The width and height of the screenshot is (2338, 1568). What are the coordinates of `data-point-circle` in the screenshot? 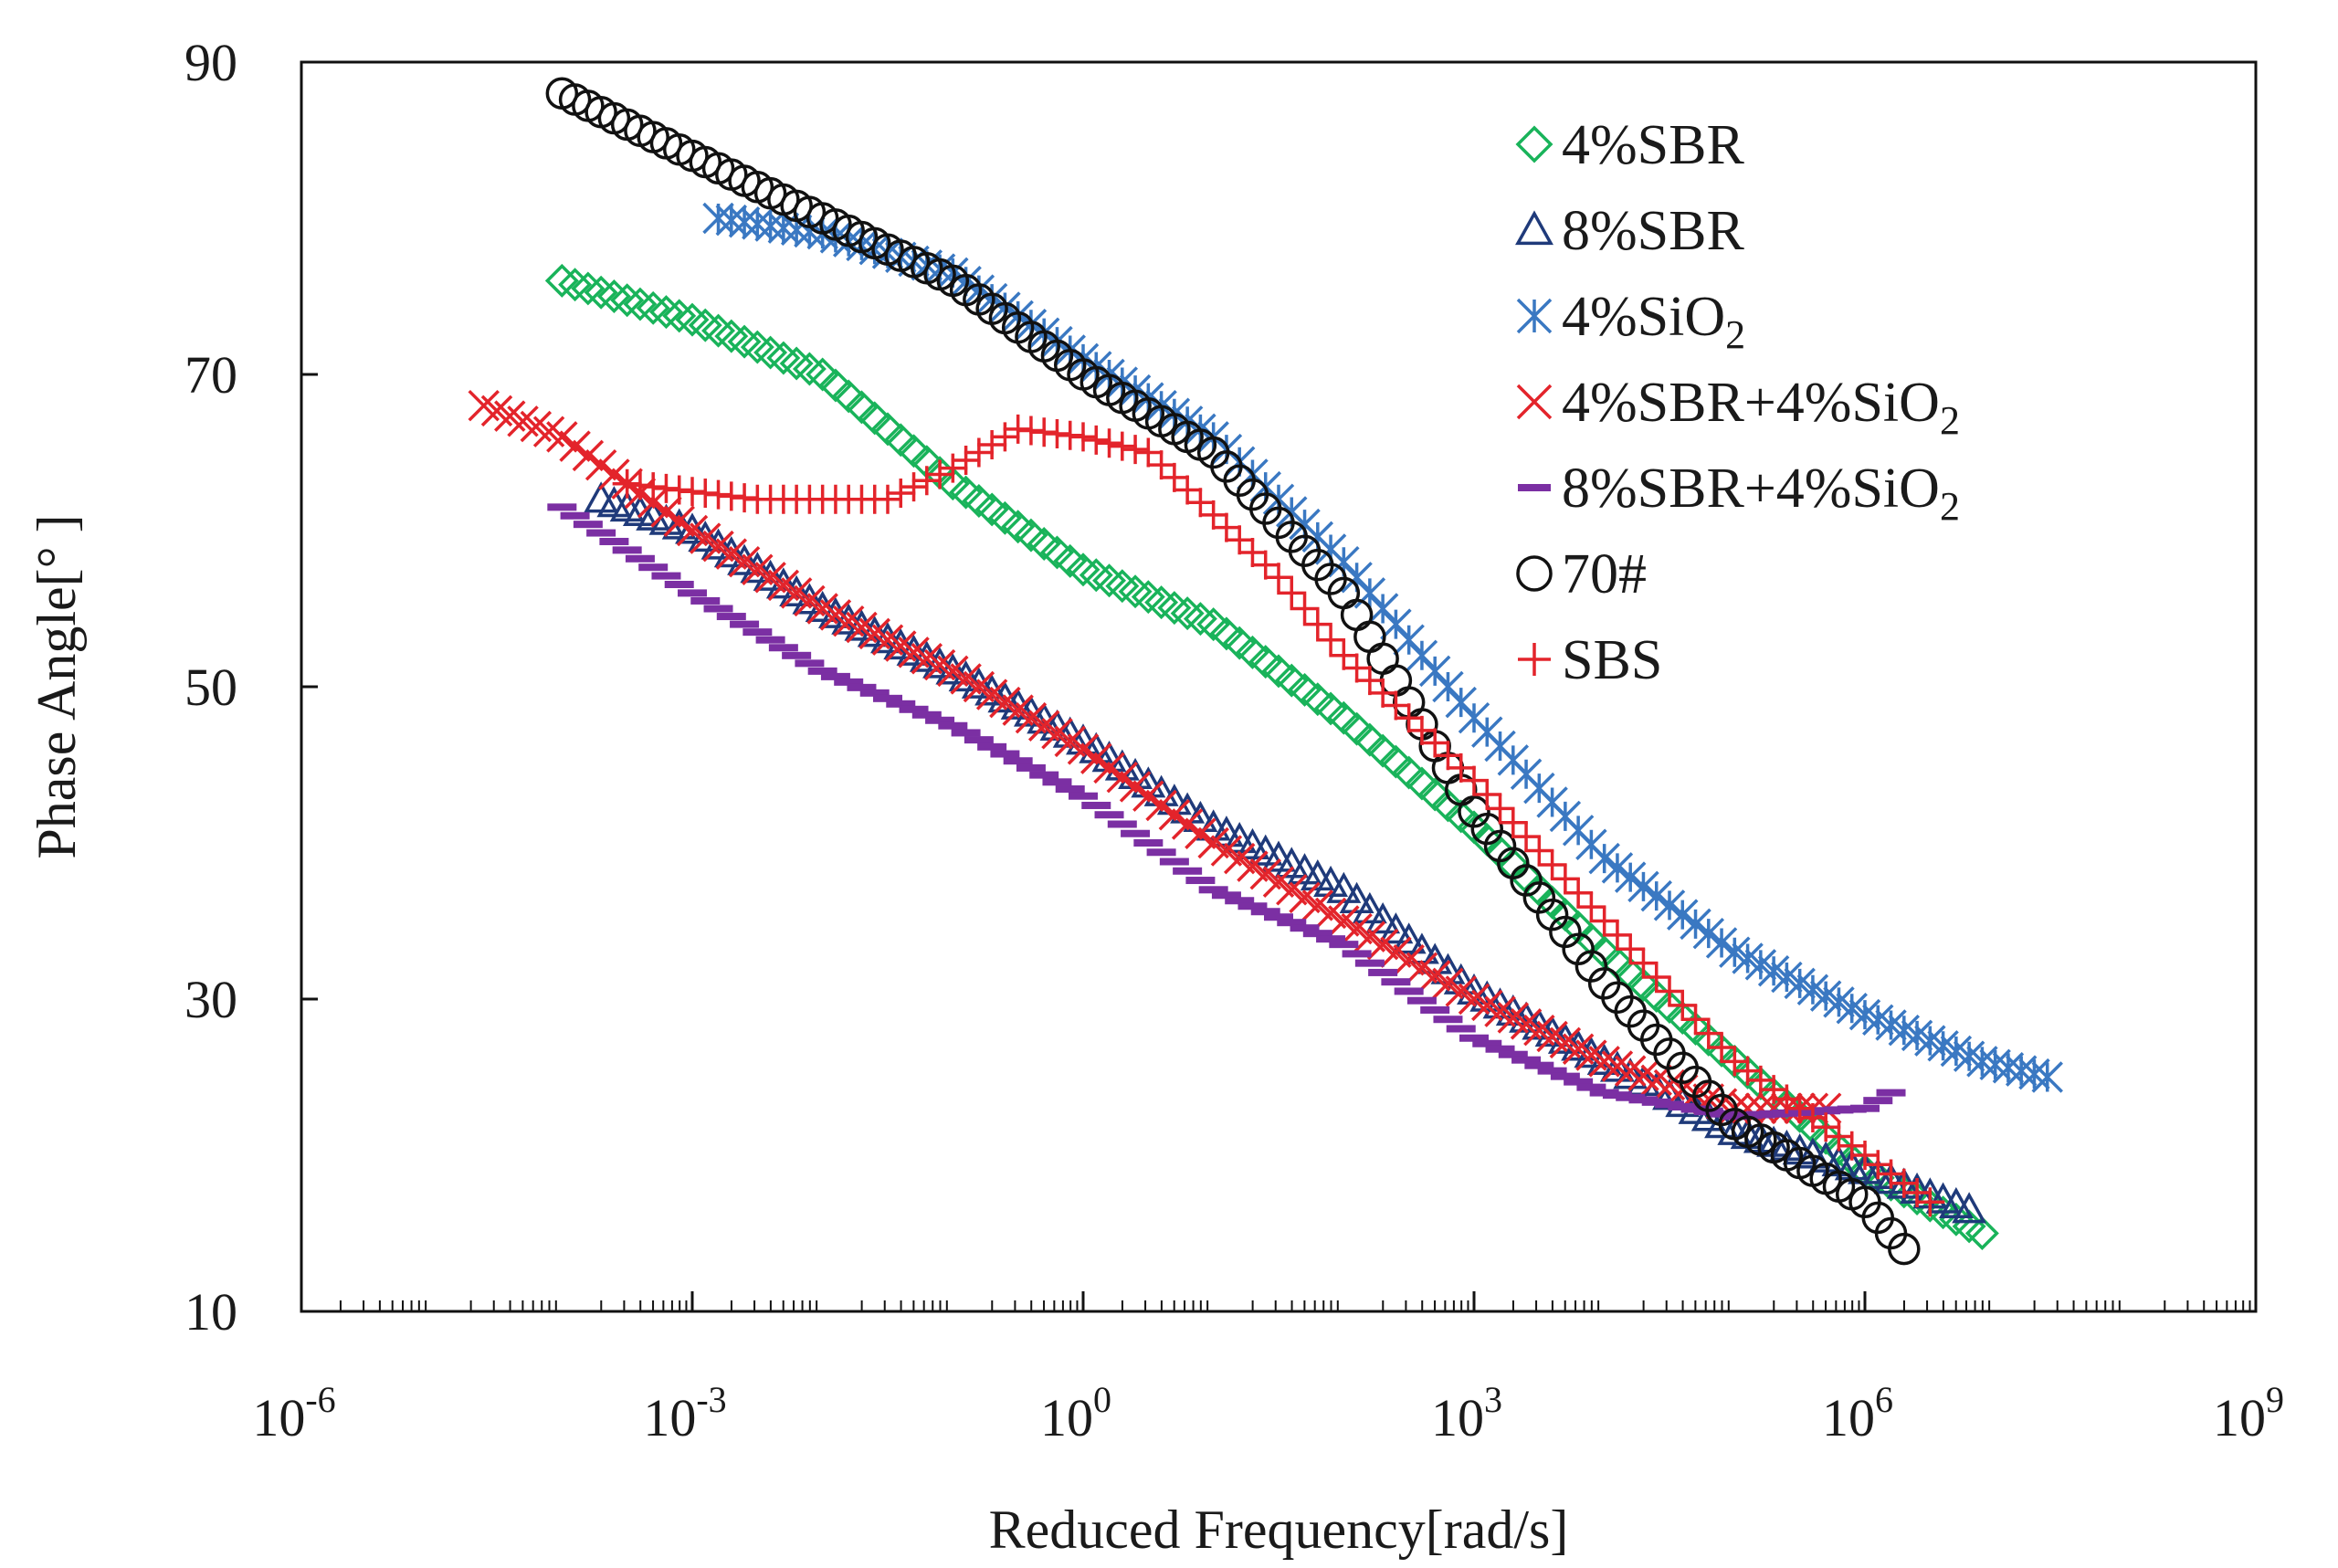 It's located at (1904, 1249).